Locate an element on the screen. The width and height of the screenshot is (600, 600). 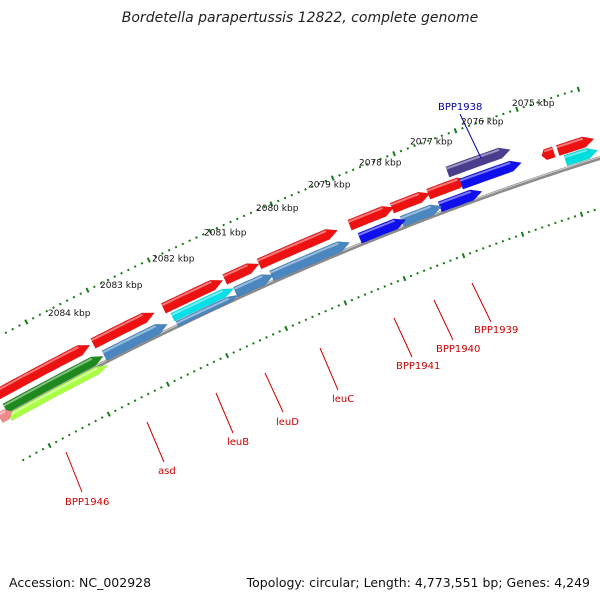
tick-label: 2078 kbp is located at coordinates (380, 164).